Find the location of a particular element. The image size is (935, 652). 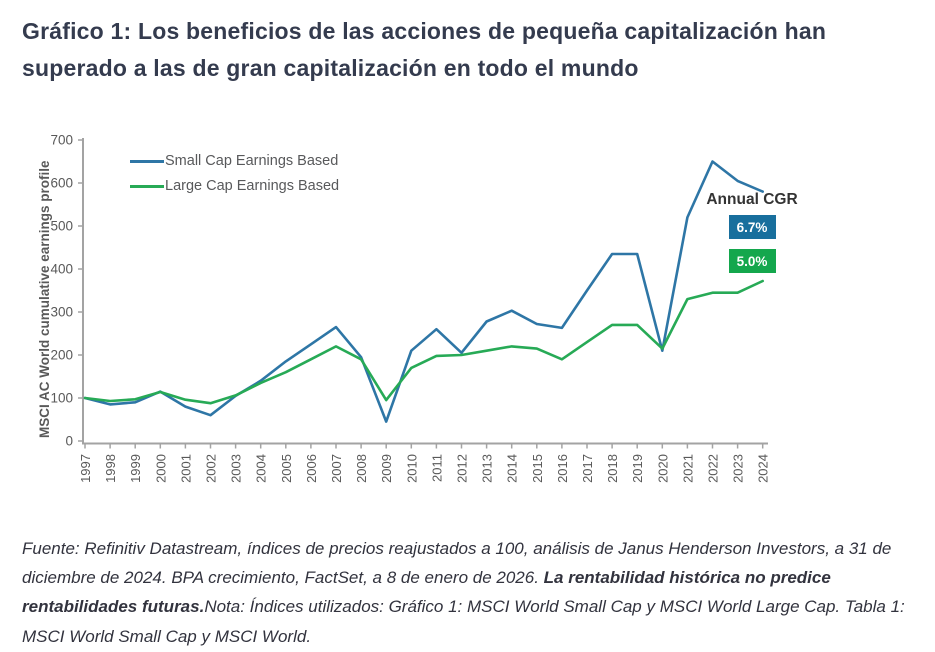

x-tick-label: 2021 is located at coordinates (687, 468).